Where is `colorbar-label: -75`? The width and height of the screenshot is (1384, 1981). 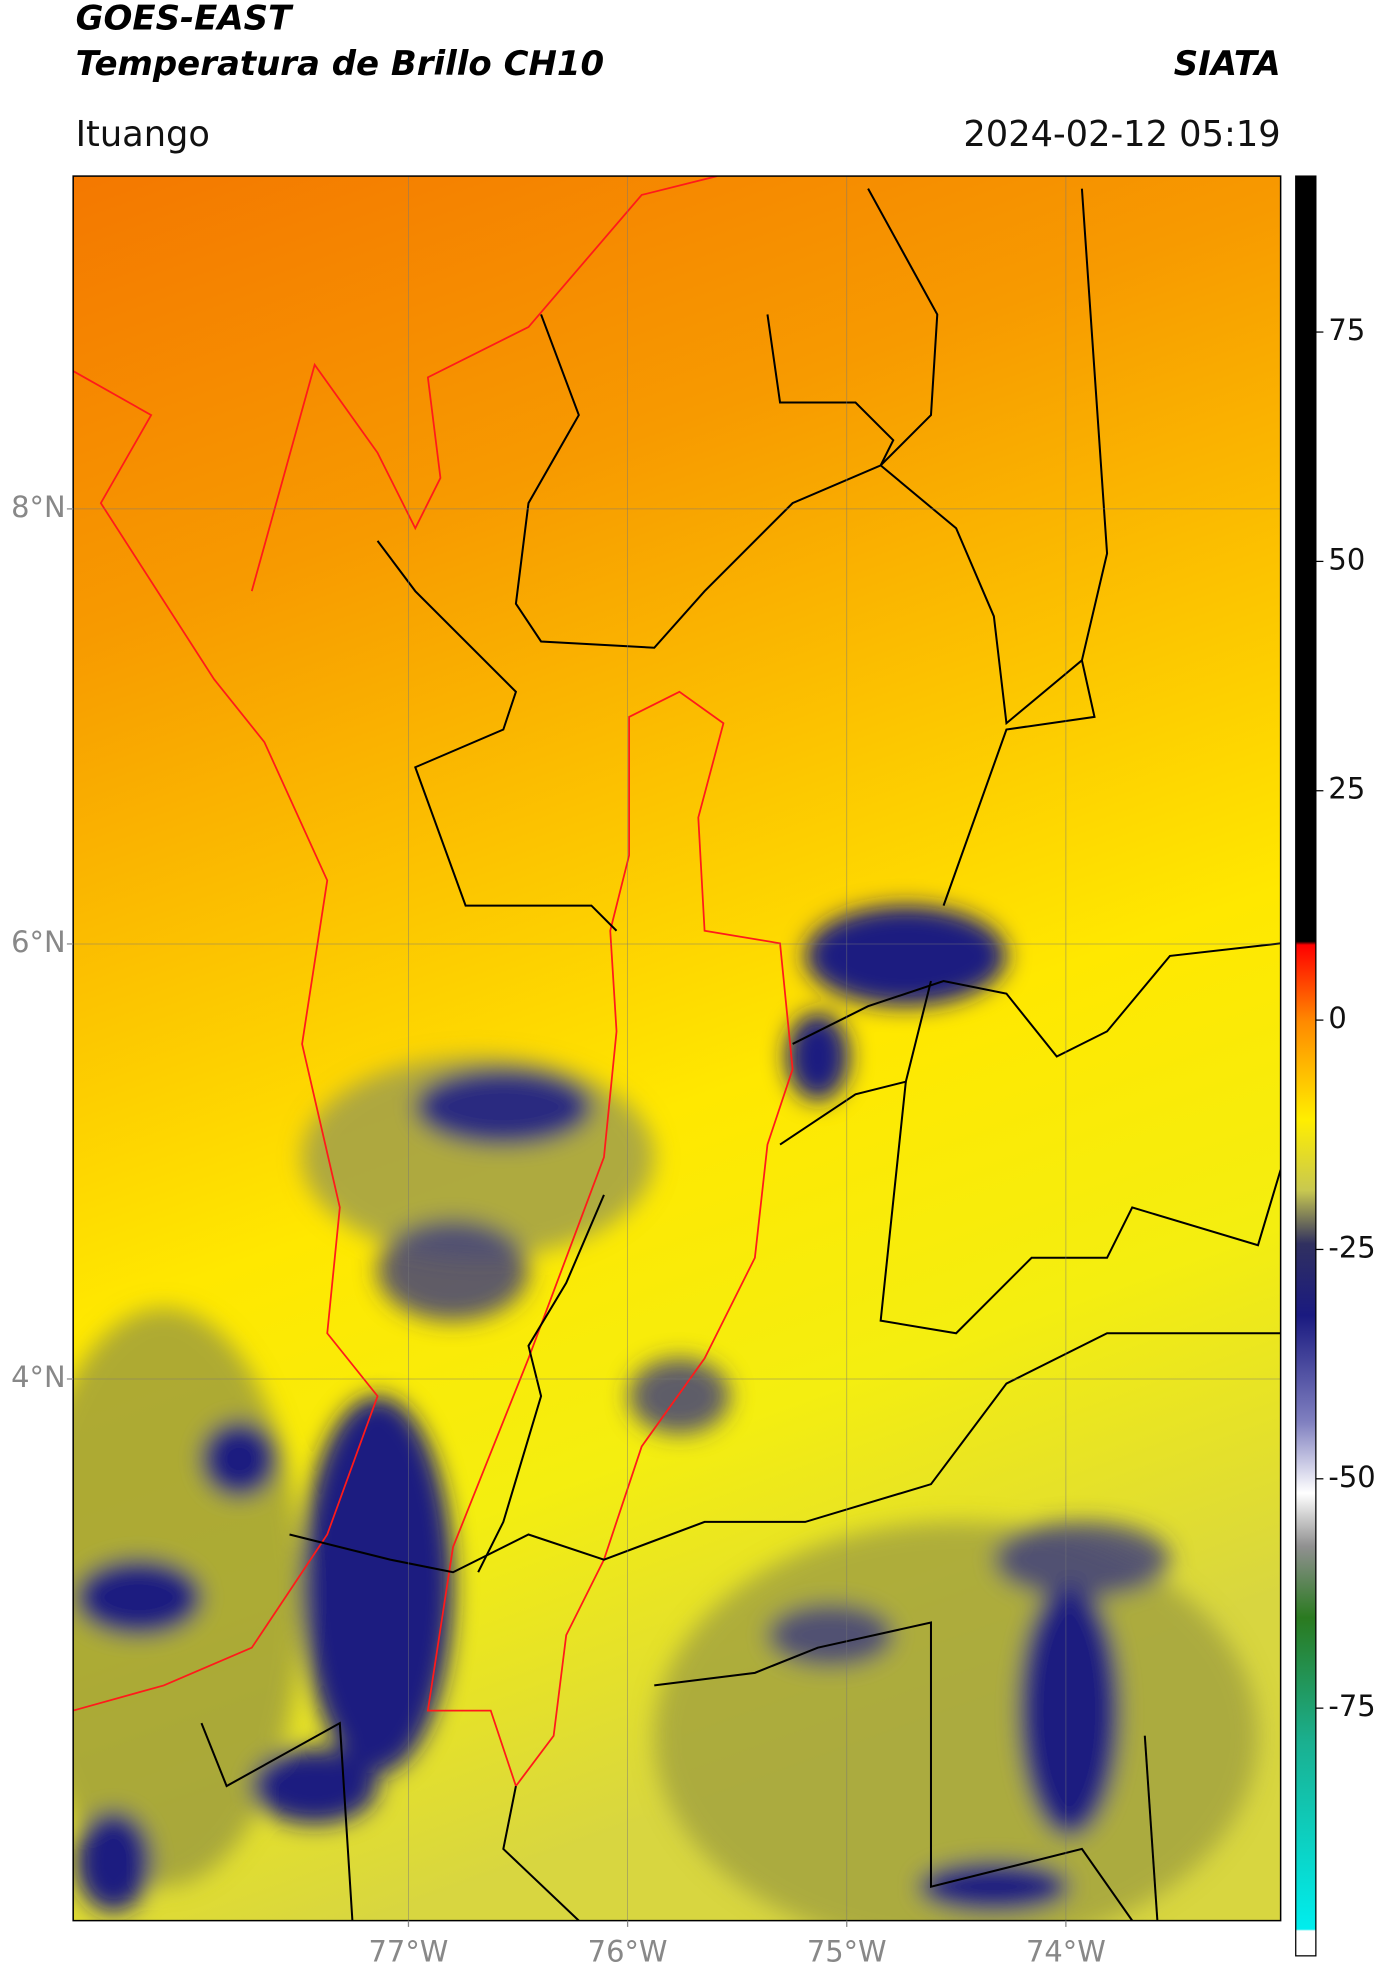
colorbar-label: -75 is located at coordinates (1351, 1706).